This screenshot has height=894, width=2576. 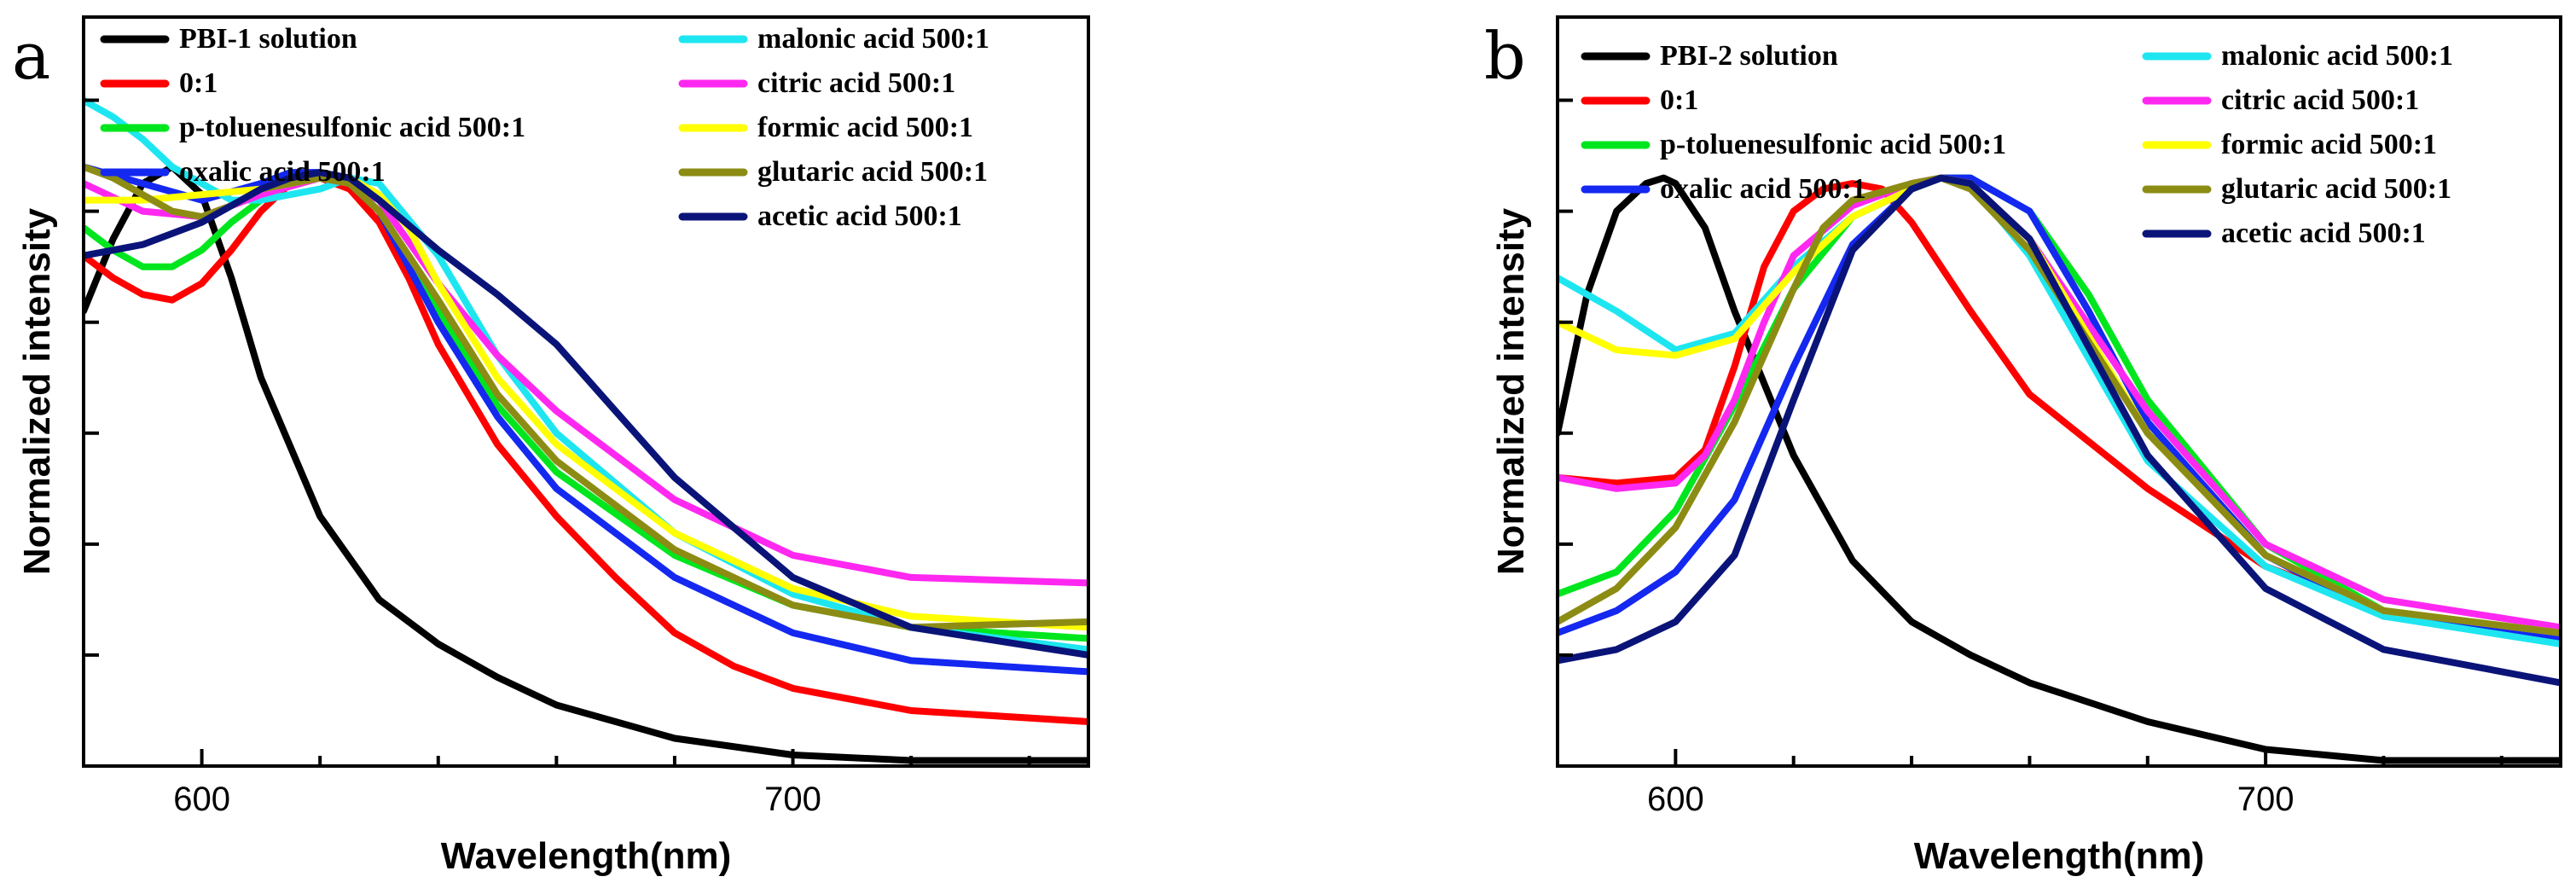 What do you see at coordinates (1749, 56) in the screenshot?
I see `legend-label-0: PBI-2 solution` at bounding box center [1749, 56].